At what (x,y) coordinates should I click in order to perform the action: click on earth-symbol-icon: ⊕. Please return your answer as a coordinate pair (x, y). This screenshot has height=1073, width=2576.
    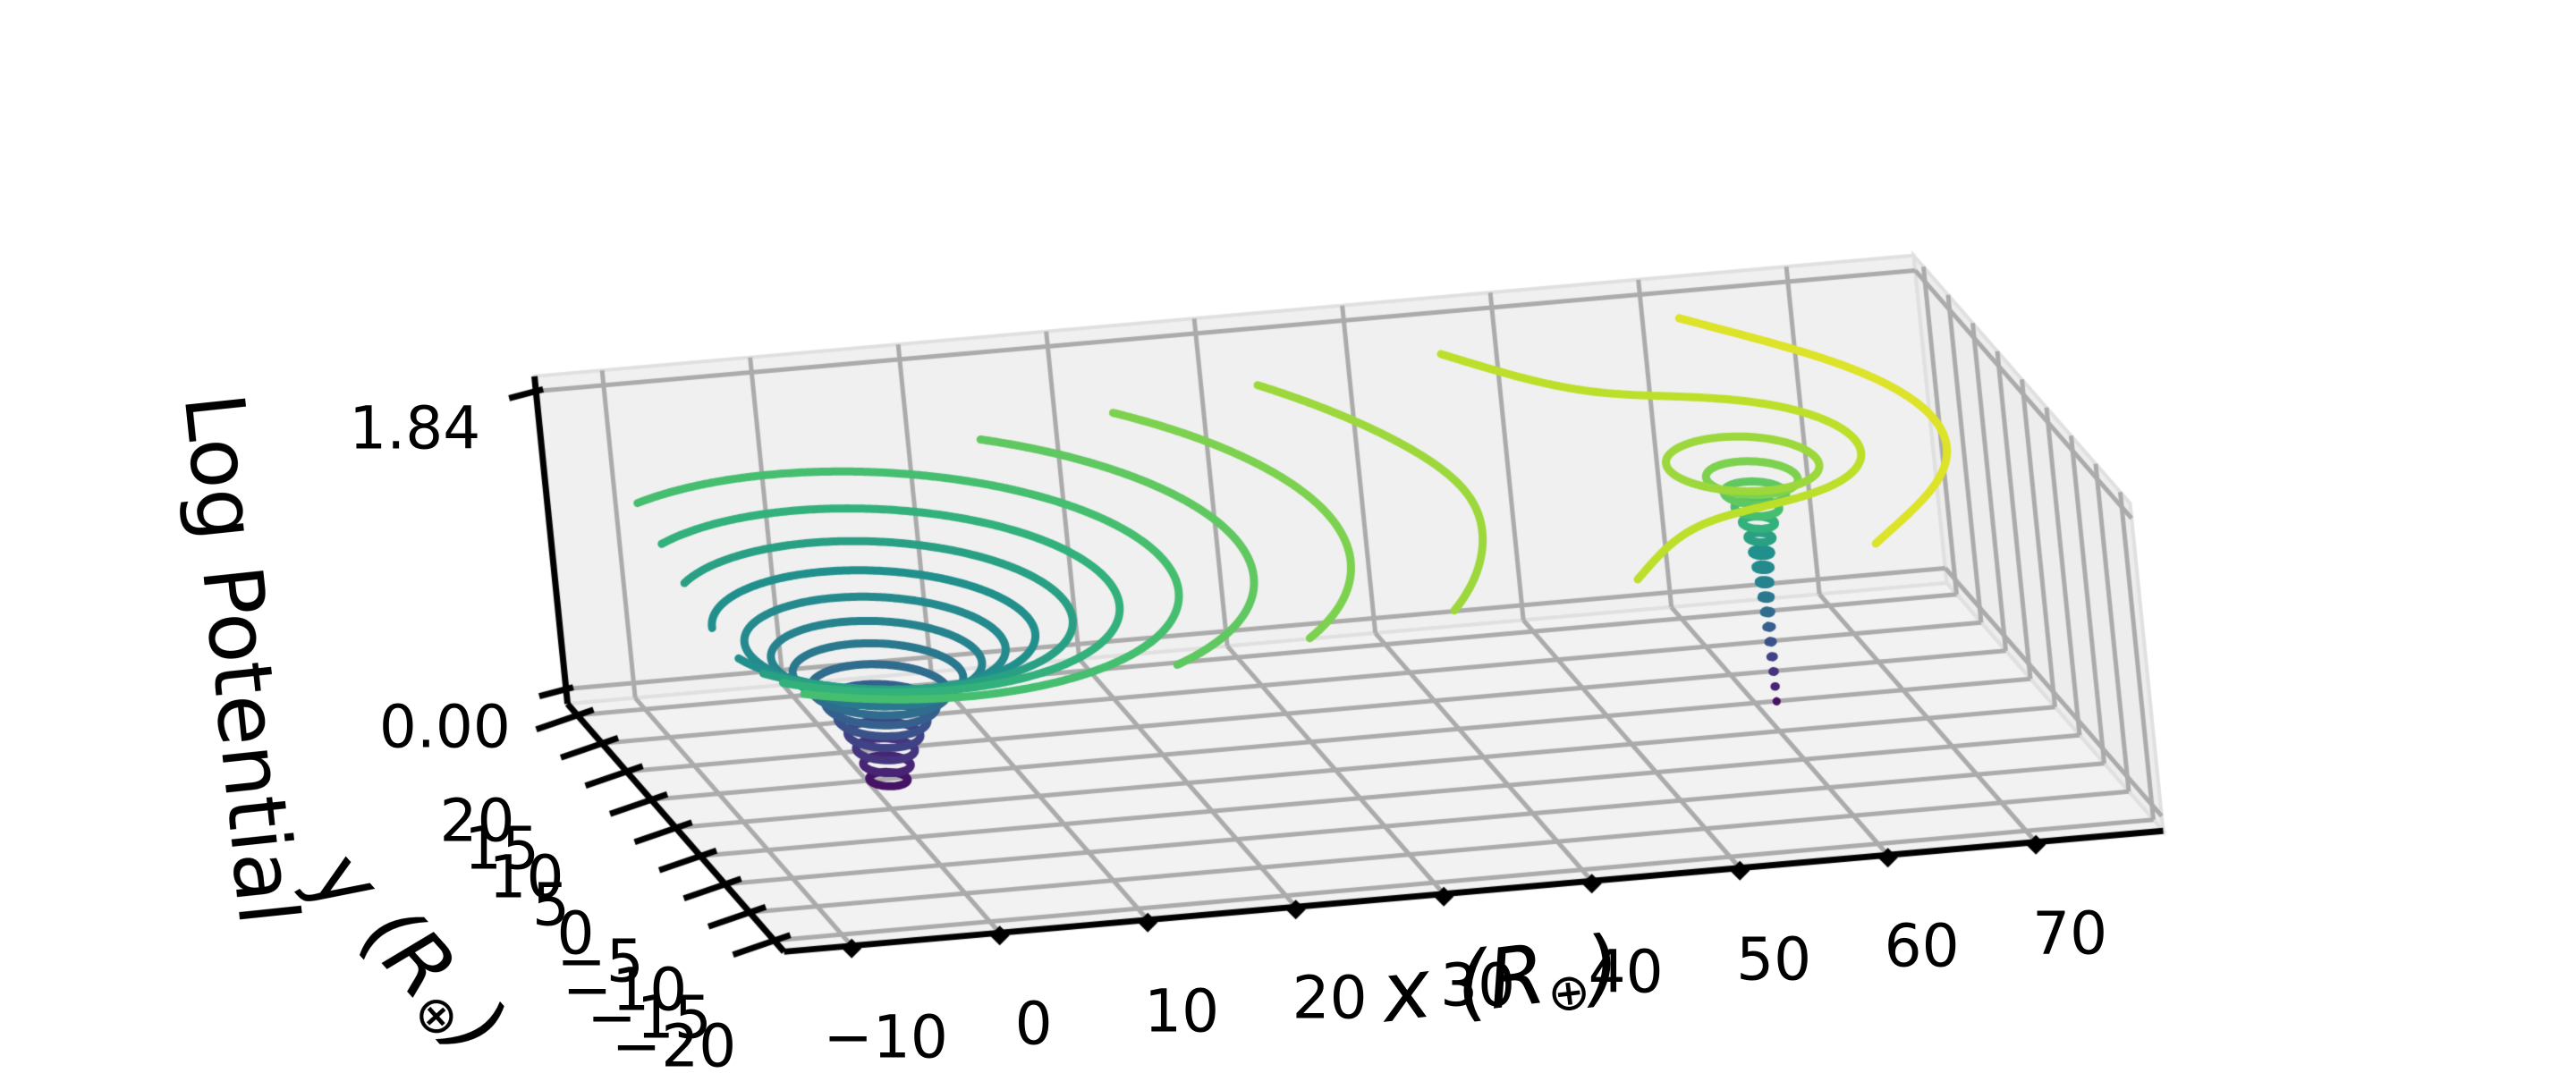
    Looking at the image, I should click on (1568, 992).